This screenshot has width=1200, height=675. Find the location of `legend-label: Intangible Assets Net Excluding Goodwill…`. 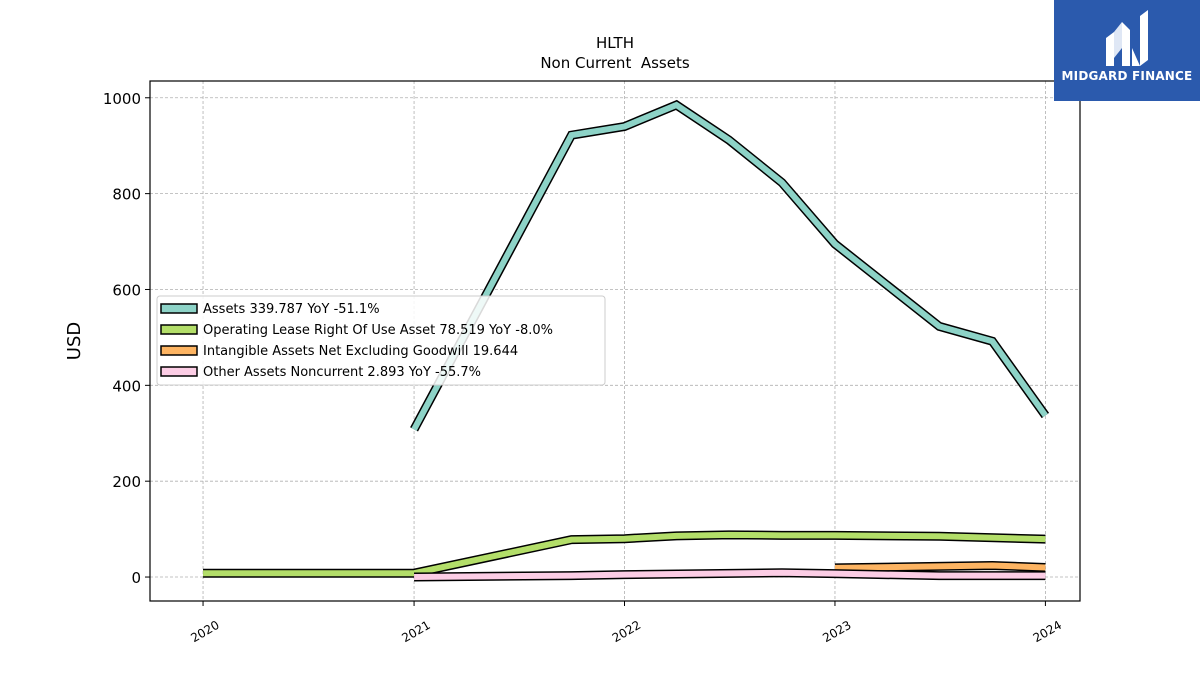

legend-label: Intangible Assets Net Excluding Goodwill… is located at coordinates (360, 351).